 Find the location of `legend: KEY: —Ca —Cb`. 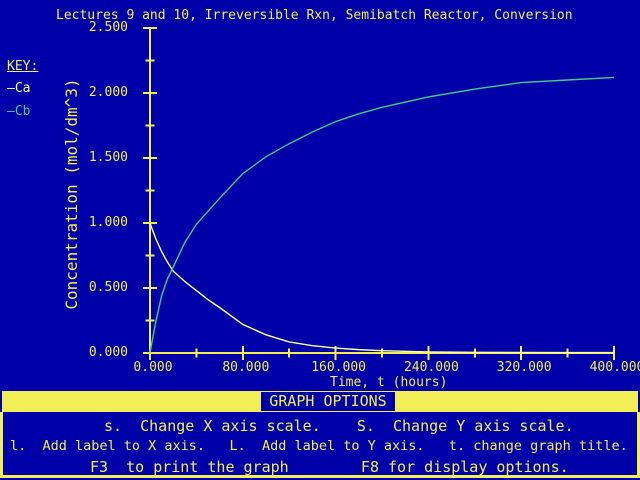

legend: KEY: —Ca —Cb is located at coordinates (22, 94).